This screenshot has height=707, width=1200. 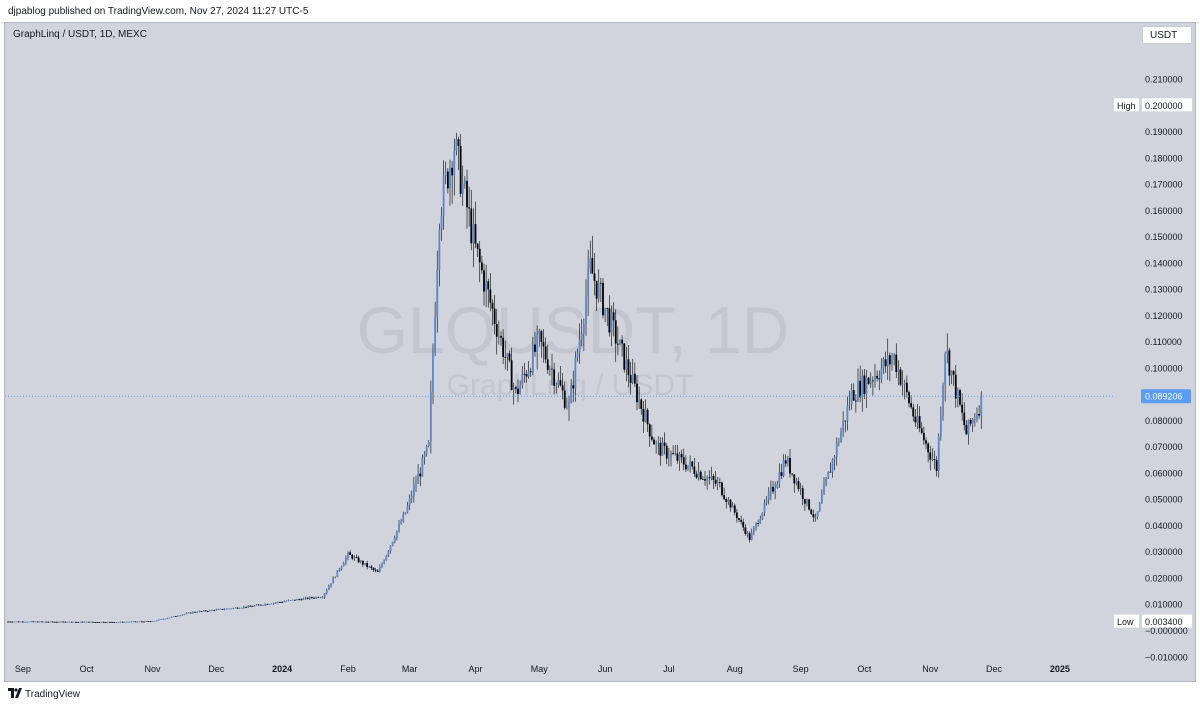 What do you see at coordinates (282, 669) in the screenshot?
I see `time-tick-label: 2024` at bounding box center [282, 669].